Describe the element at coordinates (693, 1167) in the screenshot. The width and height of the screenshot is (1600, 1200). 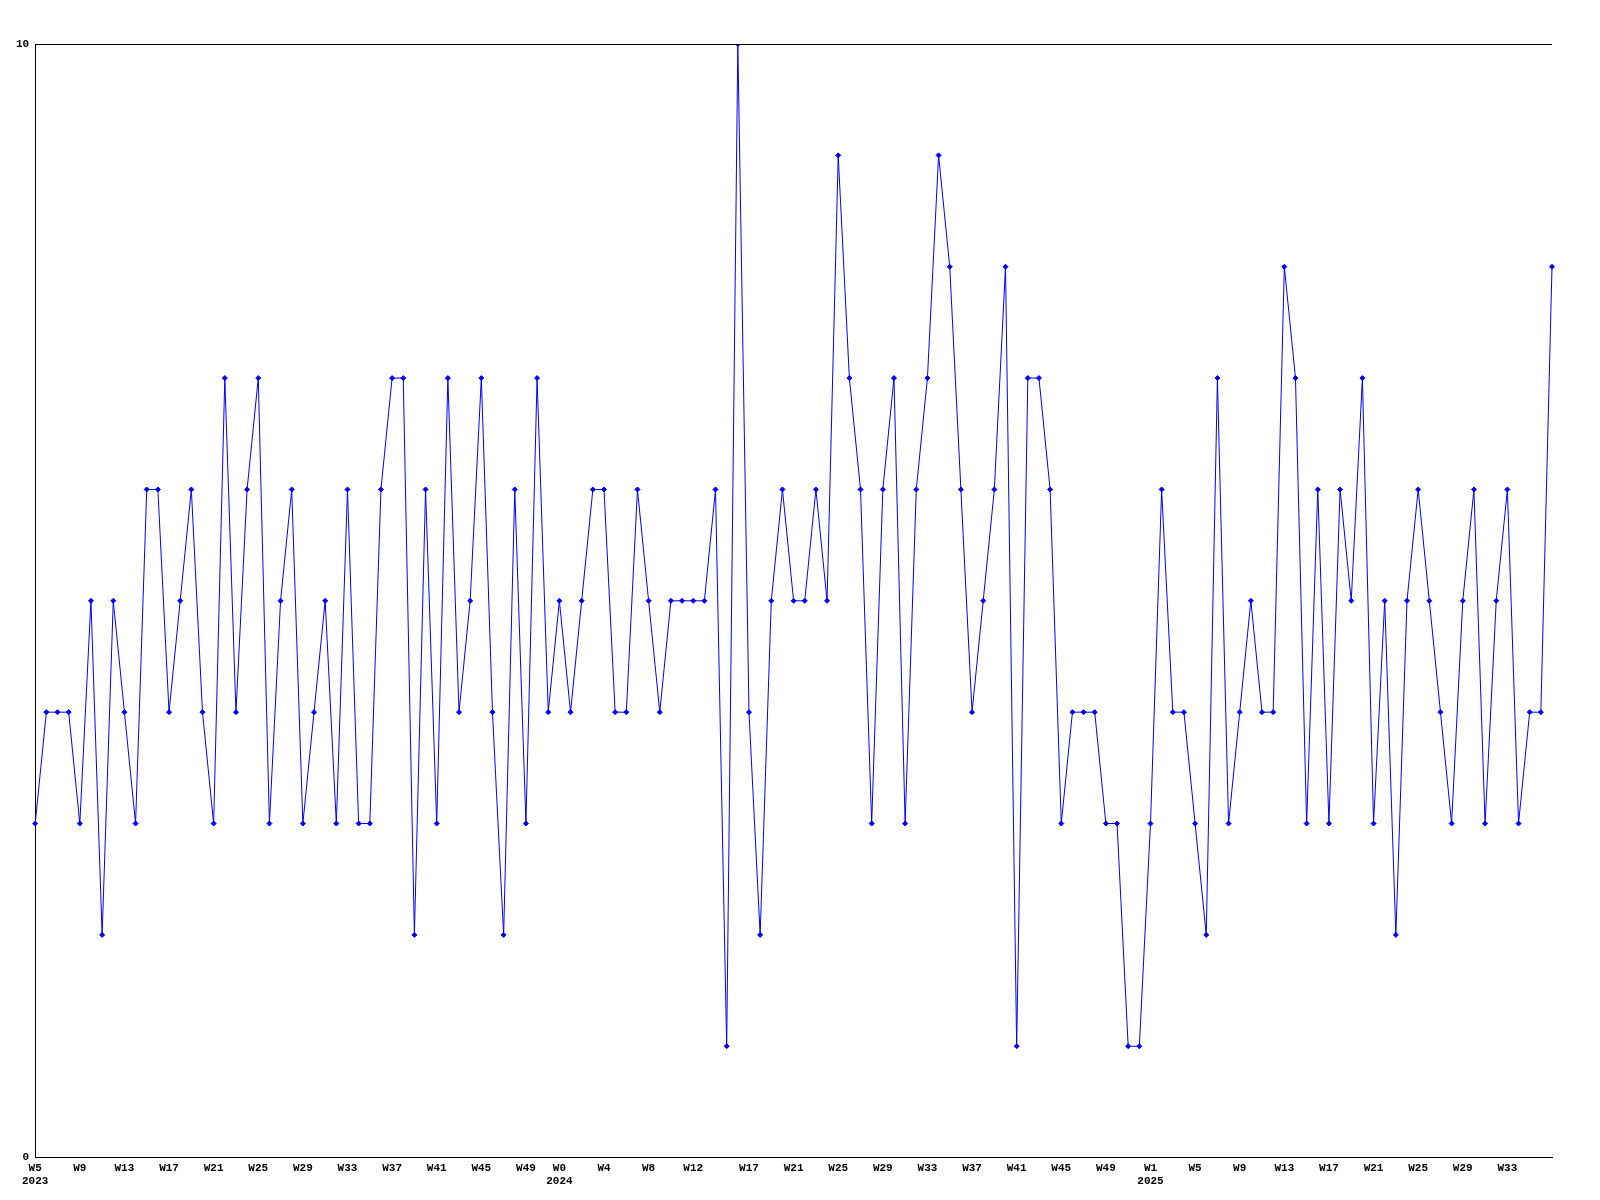
I see `x-tick-label: W12` at that location.